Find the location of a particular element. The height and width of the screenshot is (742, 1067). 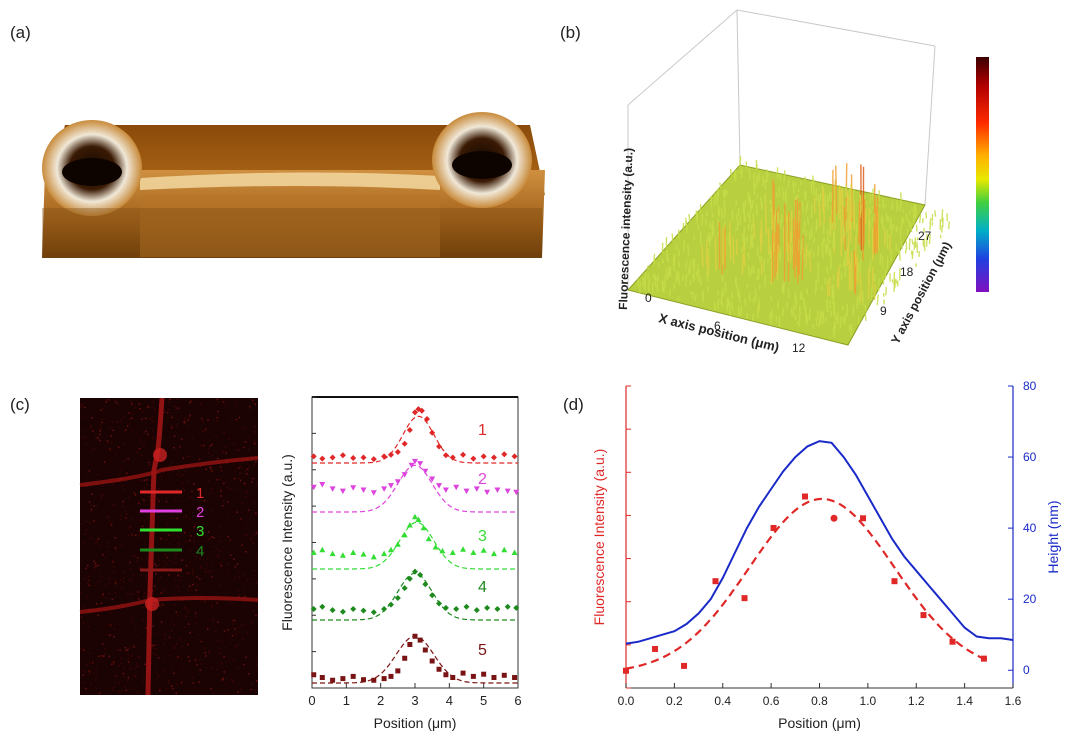

x-tick-label: 1 is located at coordinates (346, 700).